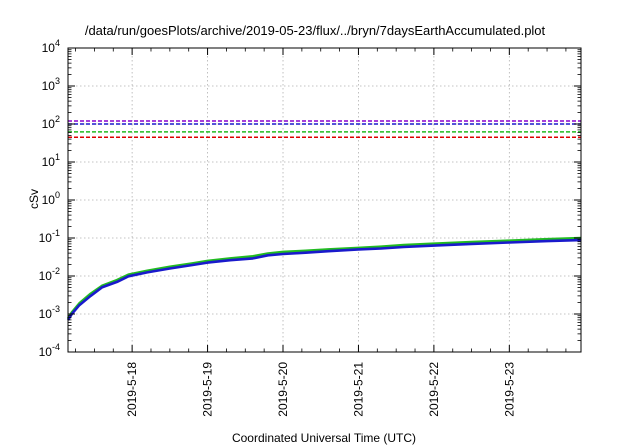  I want to click on y-tick-label: 10³, so click(51, 84).